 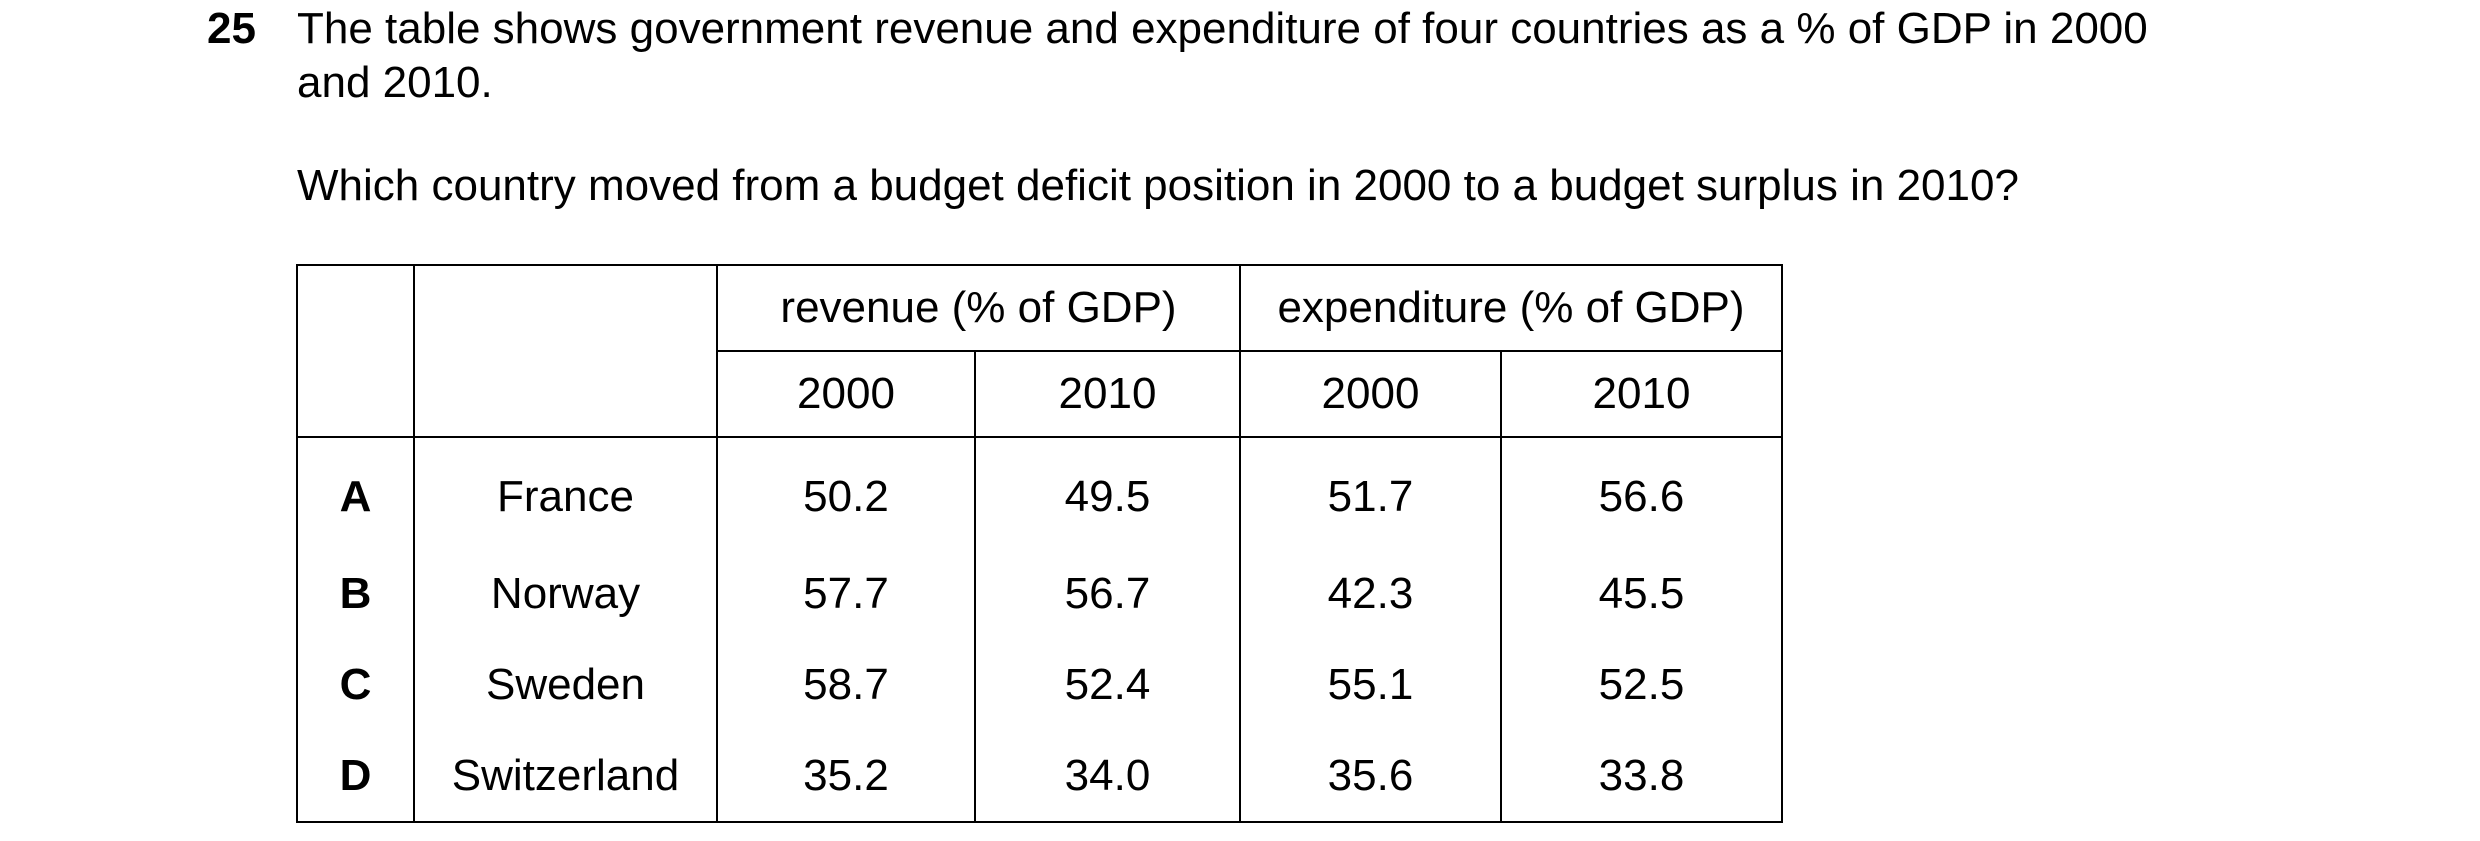 I want to click on header-blank-letter, so click(x=355, y=351).